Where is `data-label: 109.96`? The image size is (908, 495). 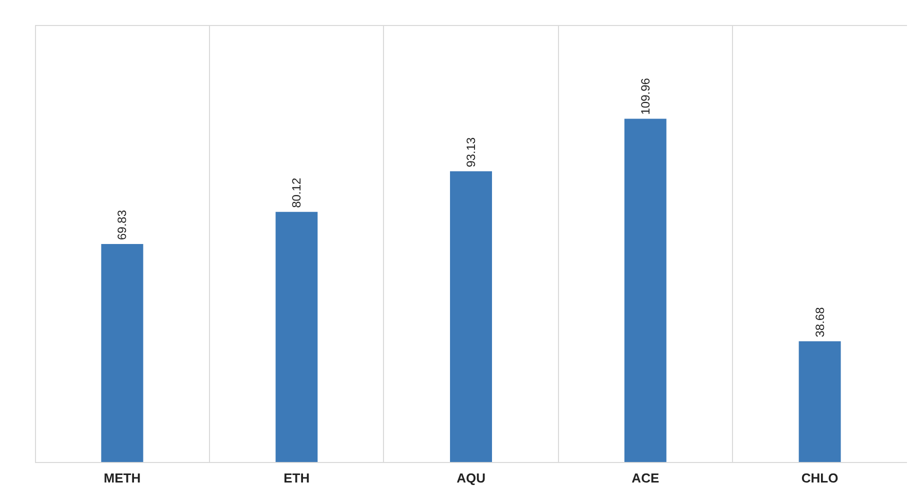
data-label: 109.96 is located at coordinates (645, 96).